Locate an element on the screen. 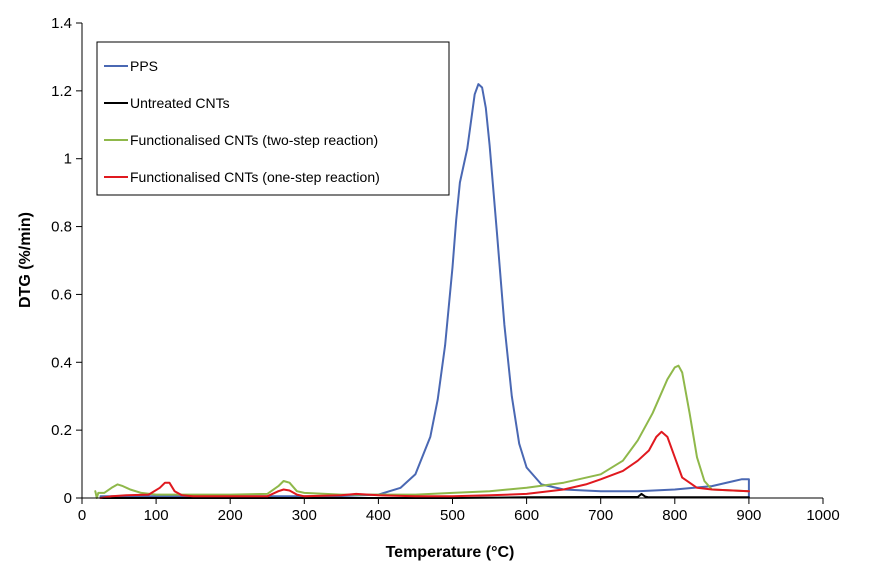 This screenshot has width=875, height=566. legend-label-1: Untreated CNTs is located at coordinates (180, 103).